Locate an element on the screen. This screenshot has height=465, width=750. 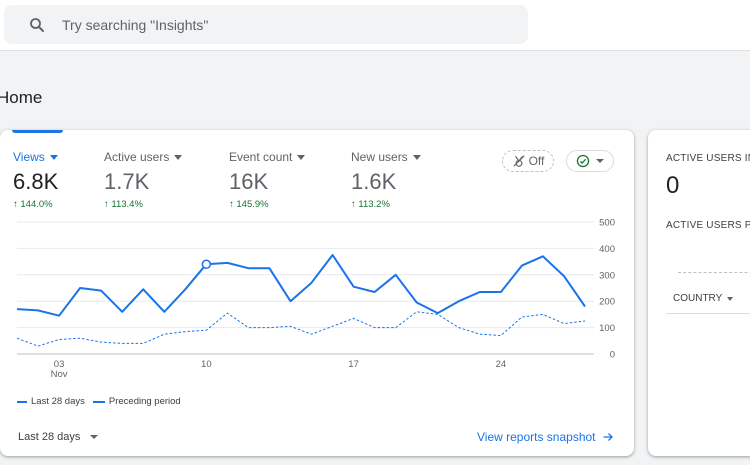
y-tick-label: 0 is located at coordinates (612, 355).